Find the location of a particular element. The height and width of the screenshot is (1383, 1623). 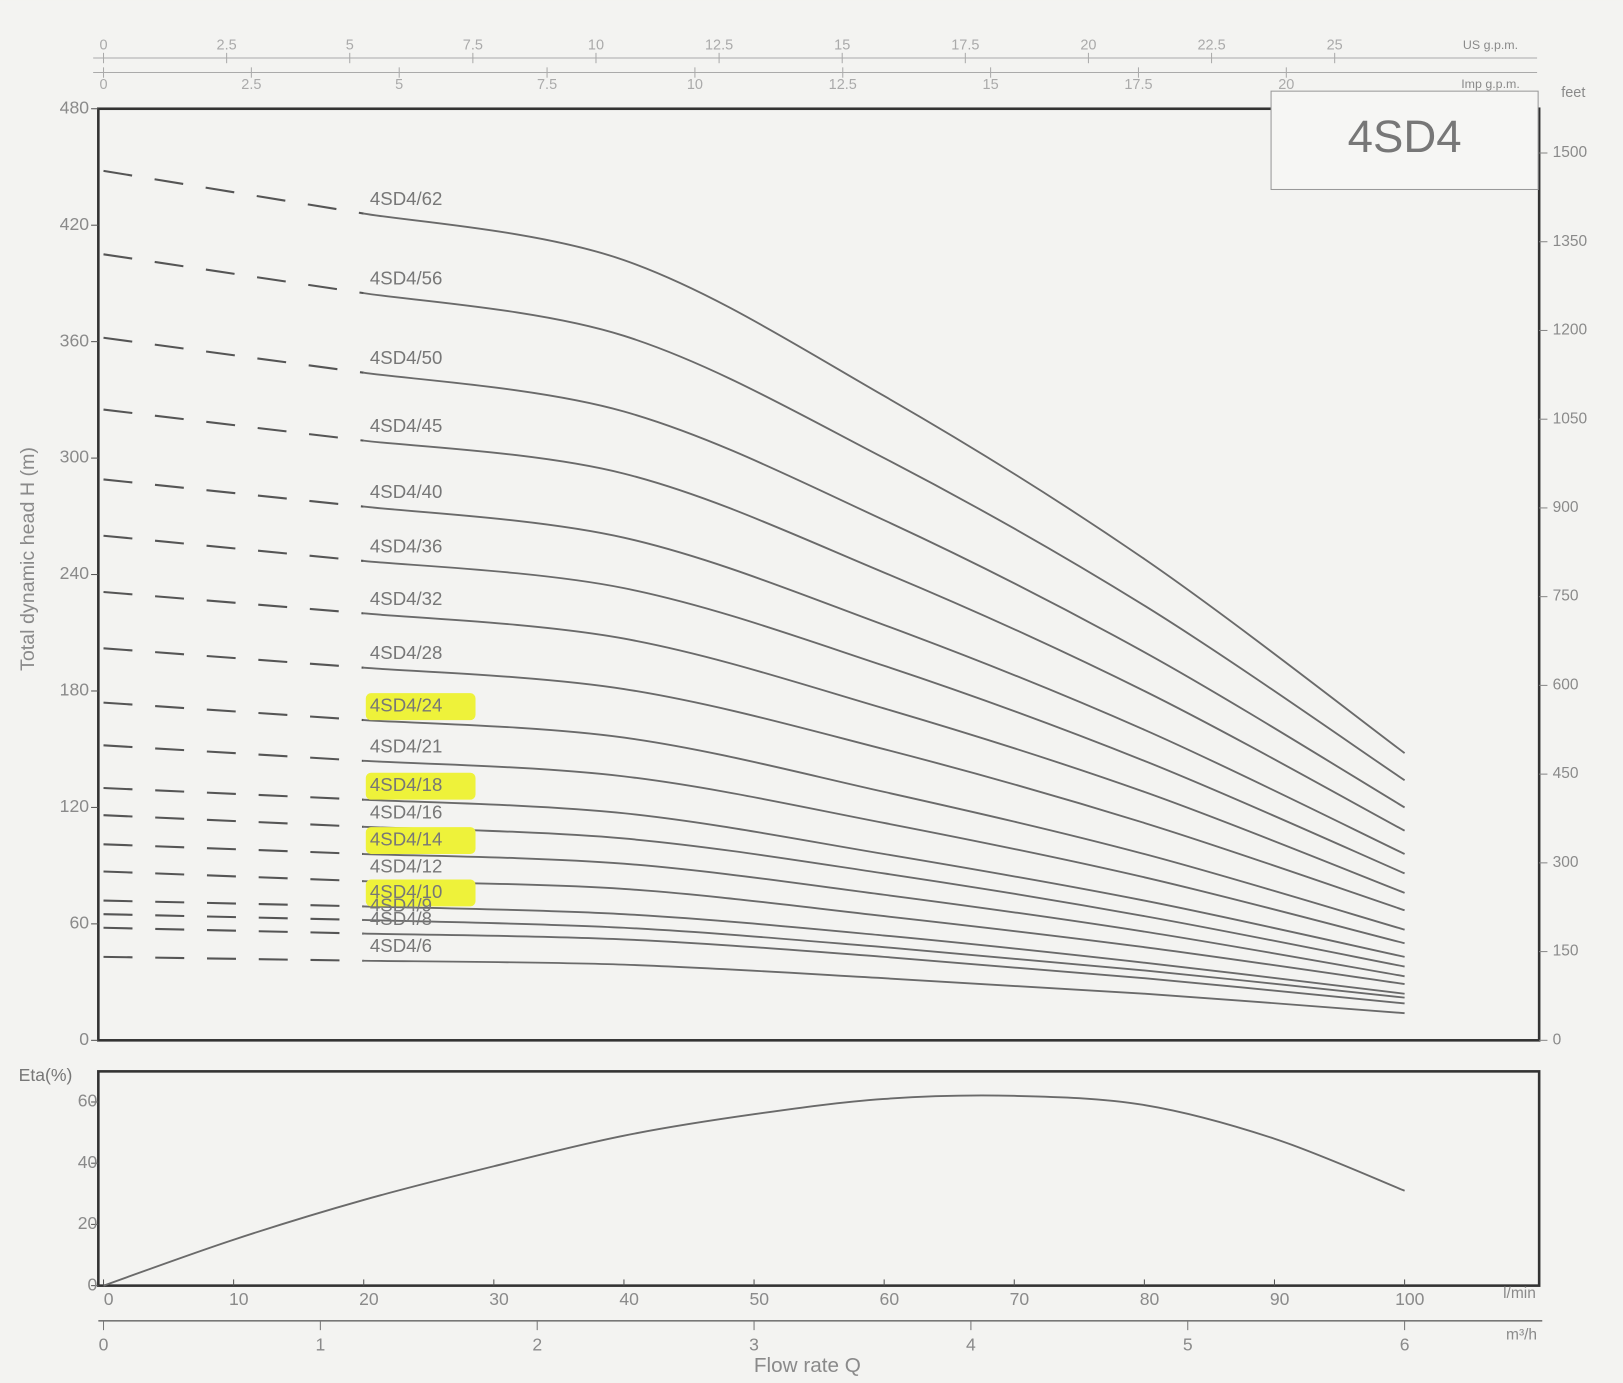

top-tick-label: 25 is located at coordinates (1335, 45).